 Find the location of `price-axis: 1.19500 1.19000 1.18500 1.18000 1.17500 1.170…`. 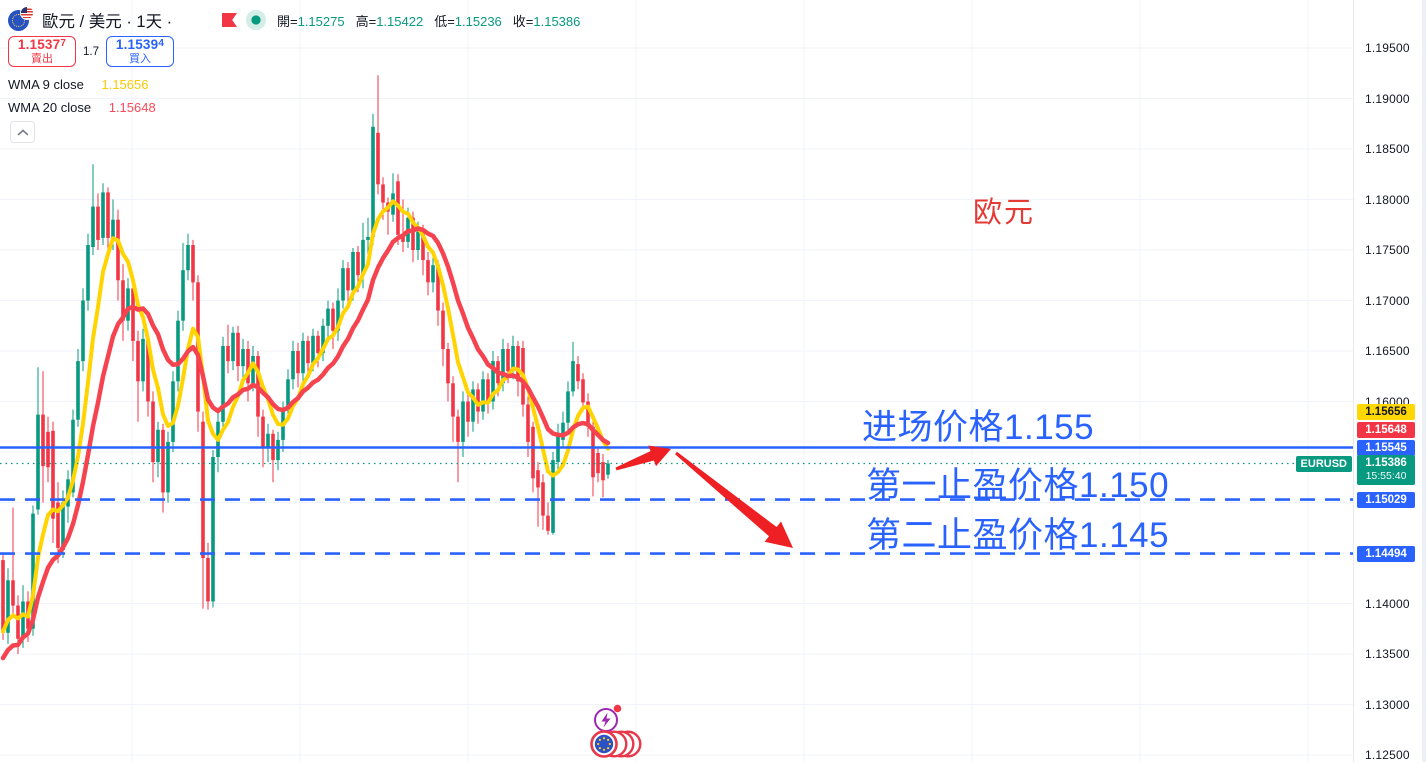

price-axis: 1.19500 1.19000 1.18500 1.18000 1.17500 1.170… is located at coordinates (1388, 381).